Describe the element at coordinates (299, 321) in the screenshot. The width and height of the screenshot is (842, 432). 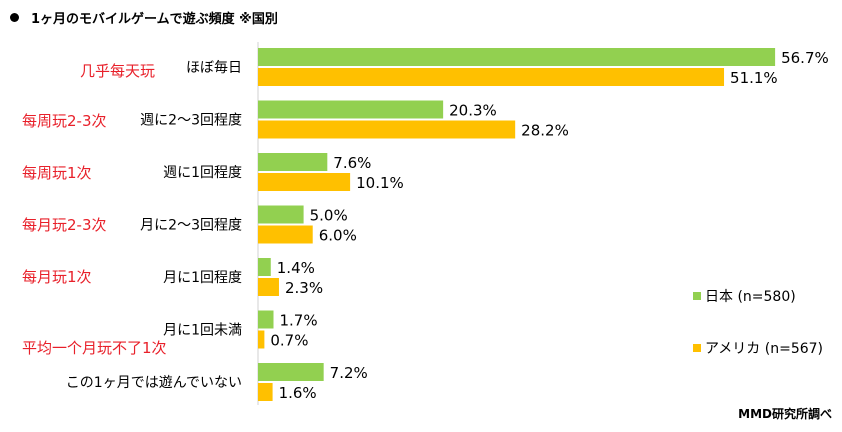
I see `data-label: 1.7%` at that location.